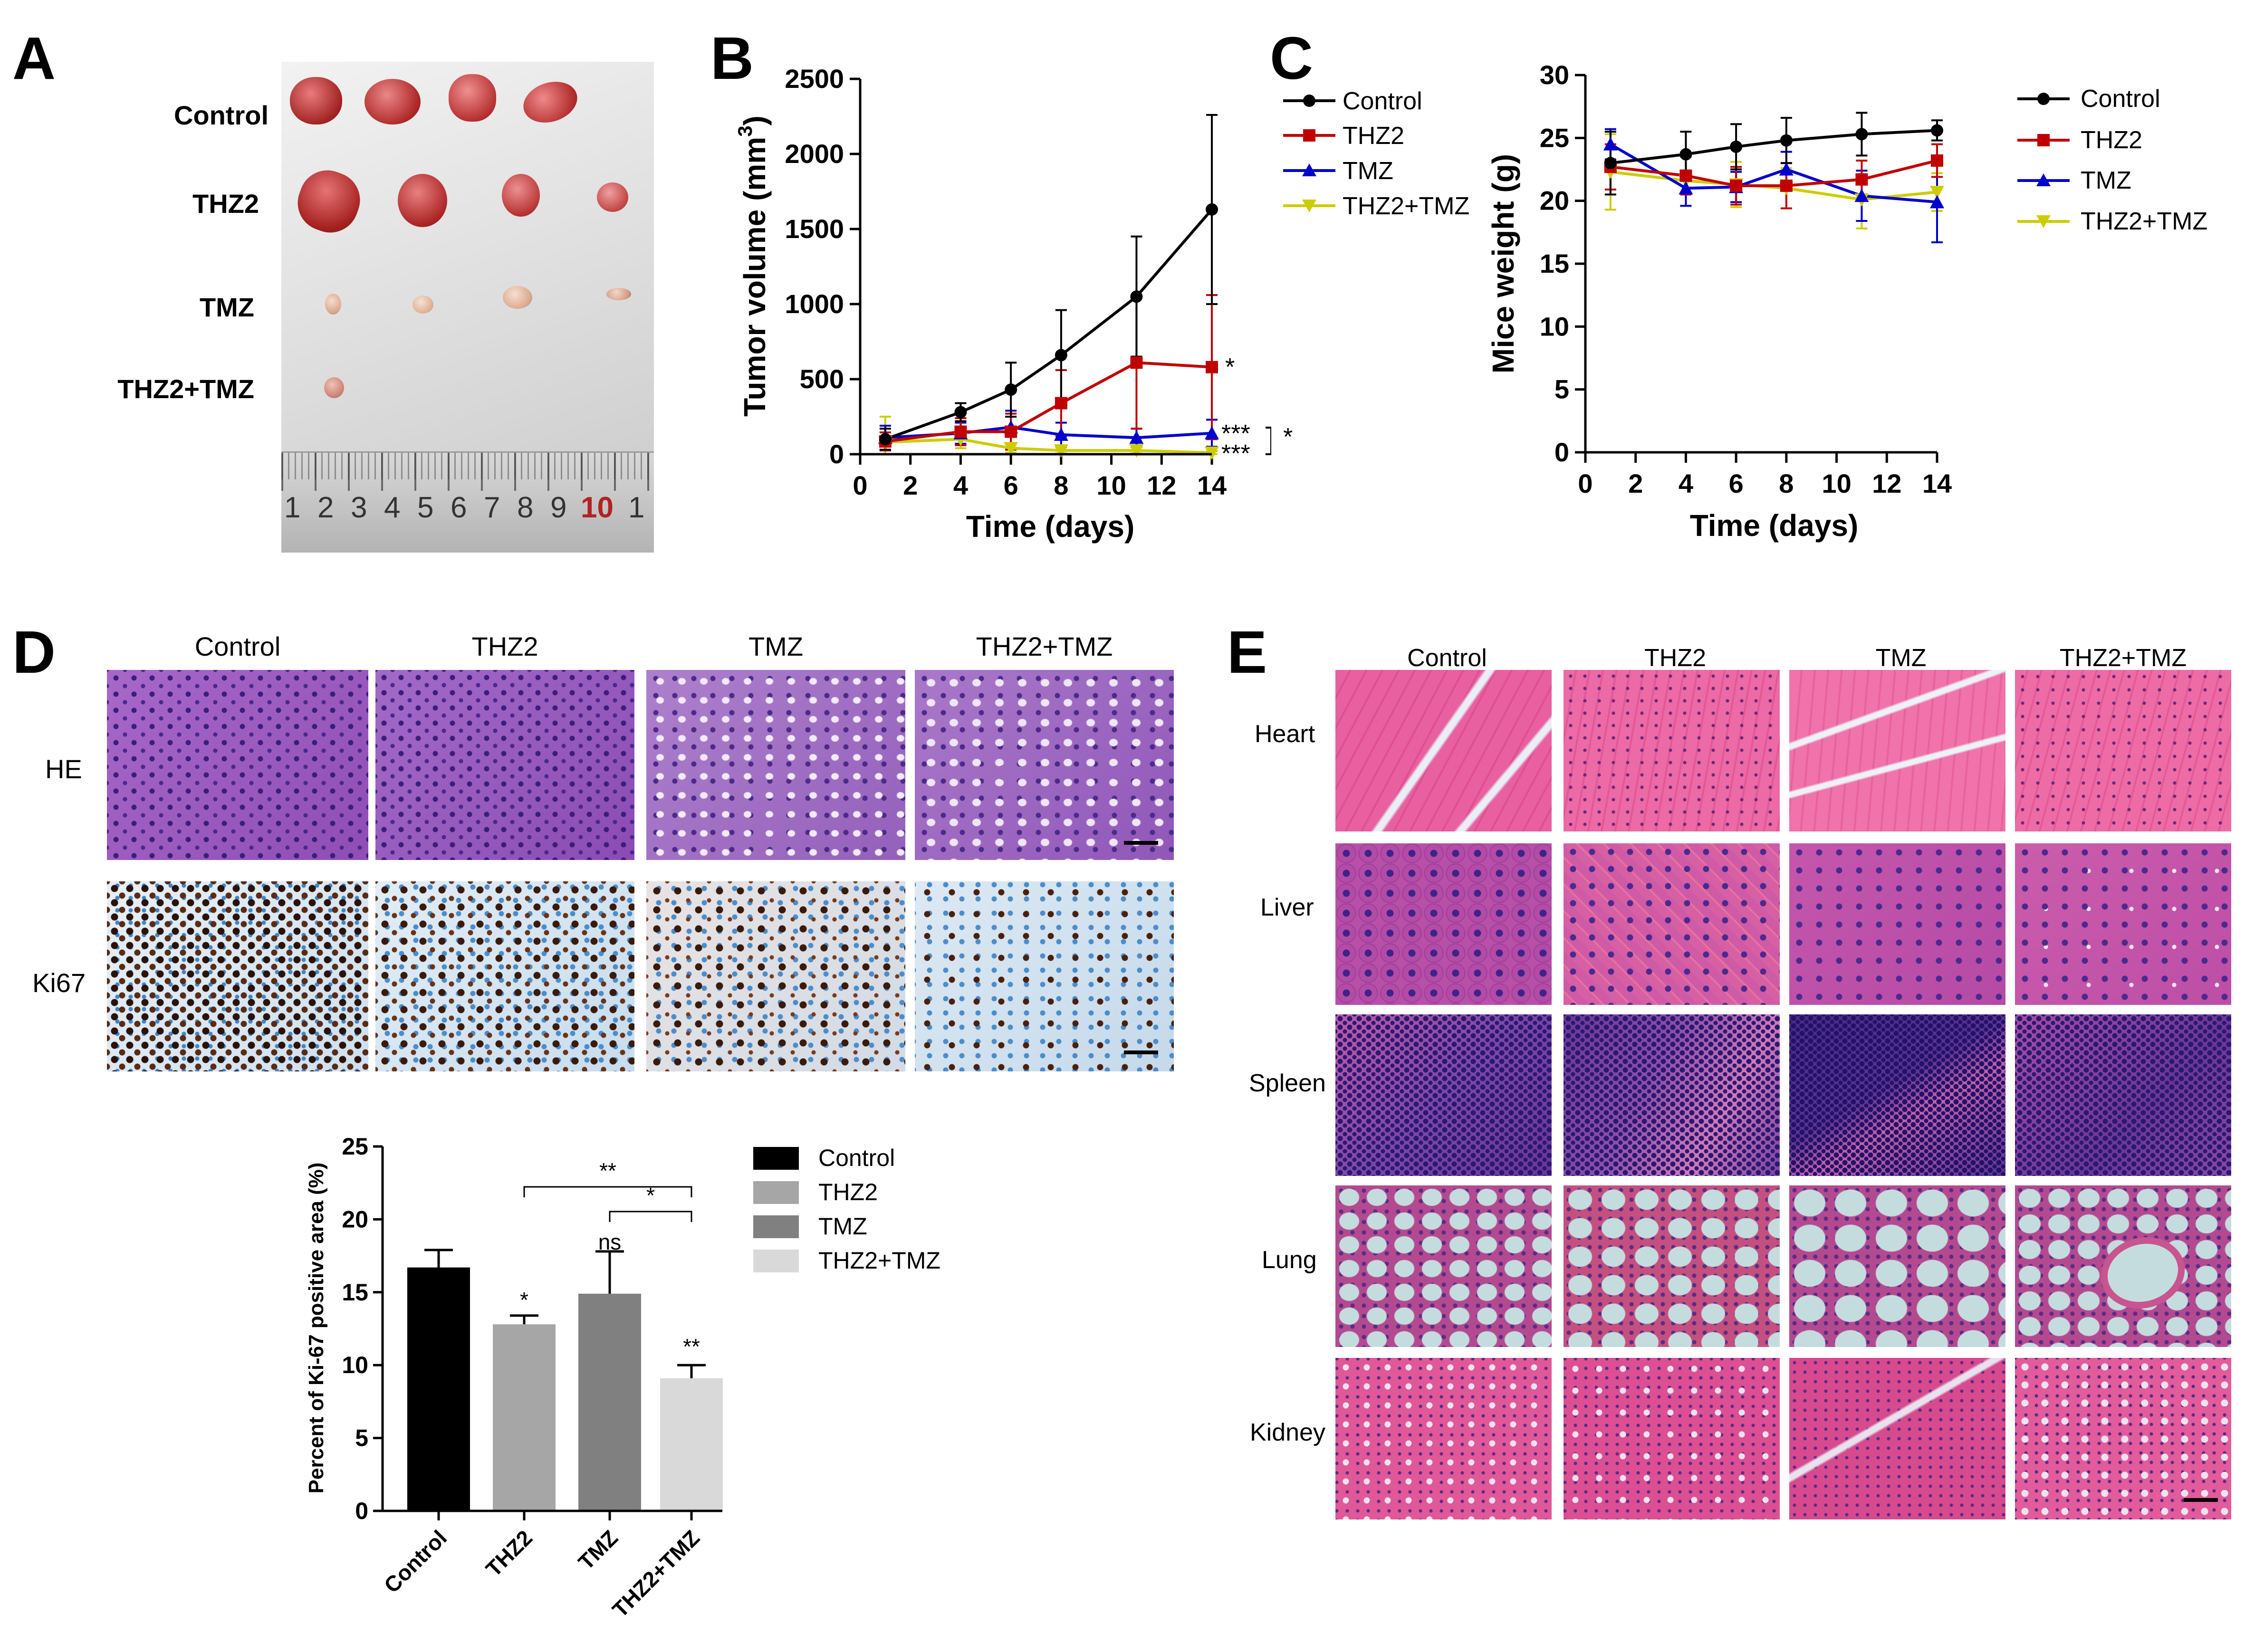 The height and width of the screenshot is (1652, 2245). What do you see at coordinates (655, 1573) in the screenshot?
I see `x-tick-label: THZ2+TMZ` at bounding box center [655, 1573].